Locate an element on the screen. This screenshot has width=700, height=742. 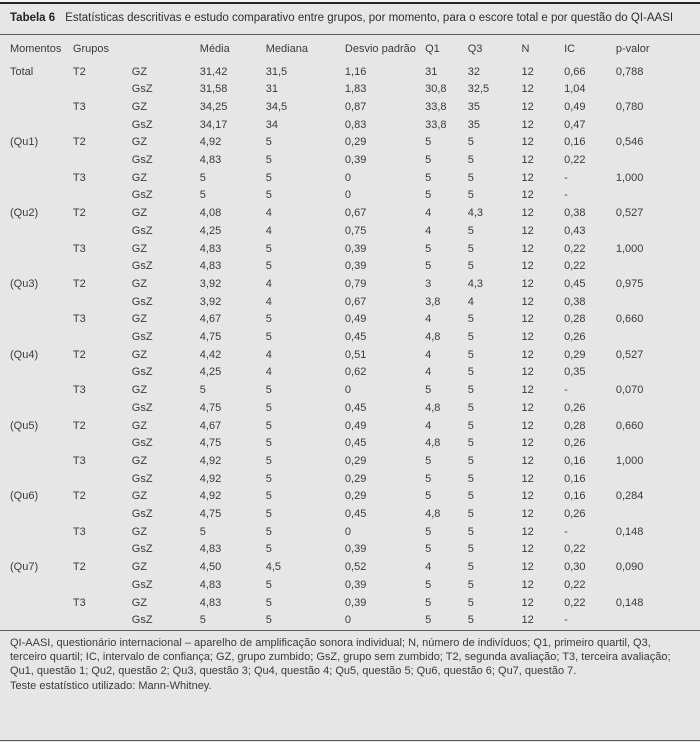
table-cell: (Qu5) is located at coordinates (24, 425).